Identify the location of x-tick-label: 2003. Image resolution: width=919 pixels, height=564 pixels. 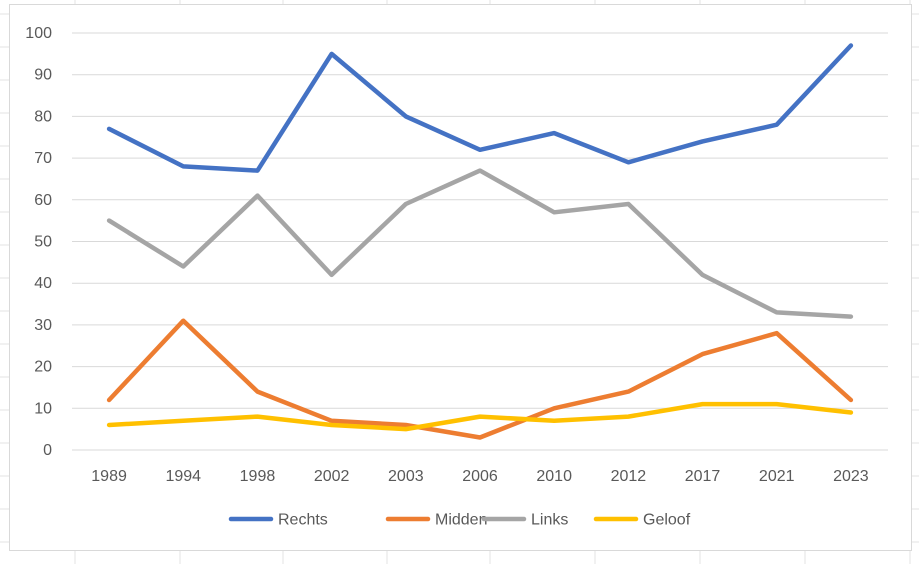
(406, 476).